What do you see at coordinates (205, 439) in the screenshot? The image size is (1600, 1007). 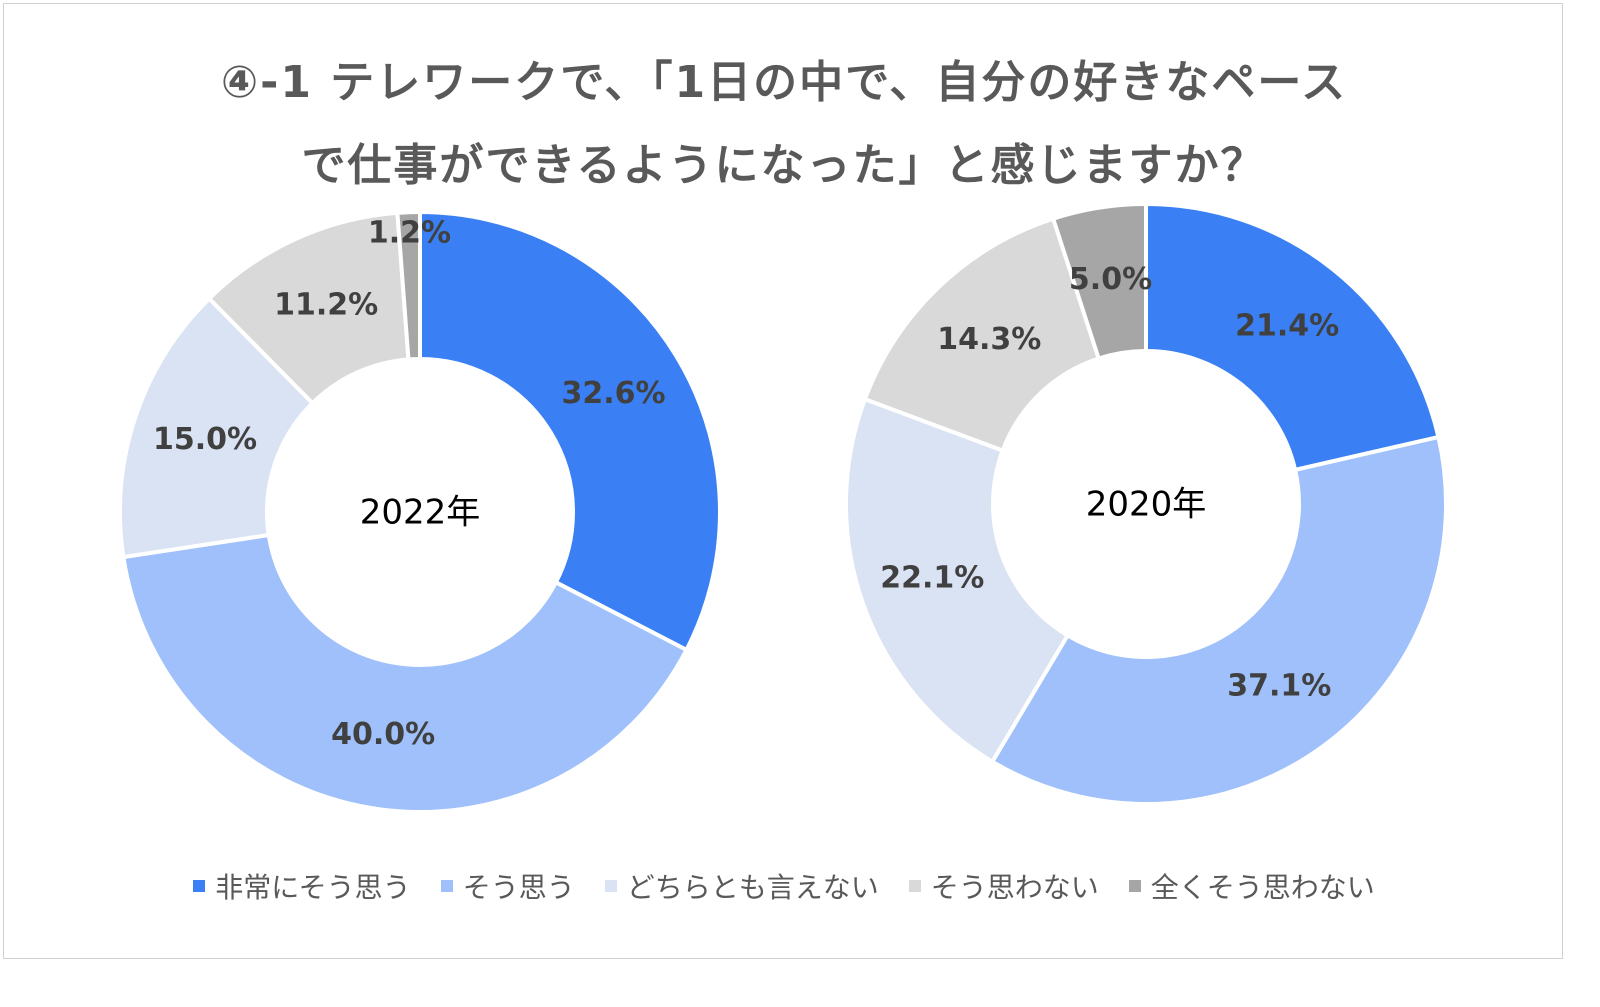 I see `donut-0-label-2: 15.0%` at bounding box center [205, 439].